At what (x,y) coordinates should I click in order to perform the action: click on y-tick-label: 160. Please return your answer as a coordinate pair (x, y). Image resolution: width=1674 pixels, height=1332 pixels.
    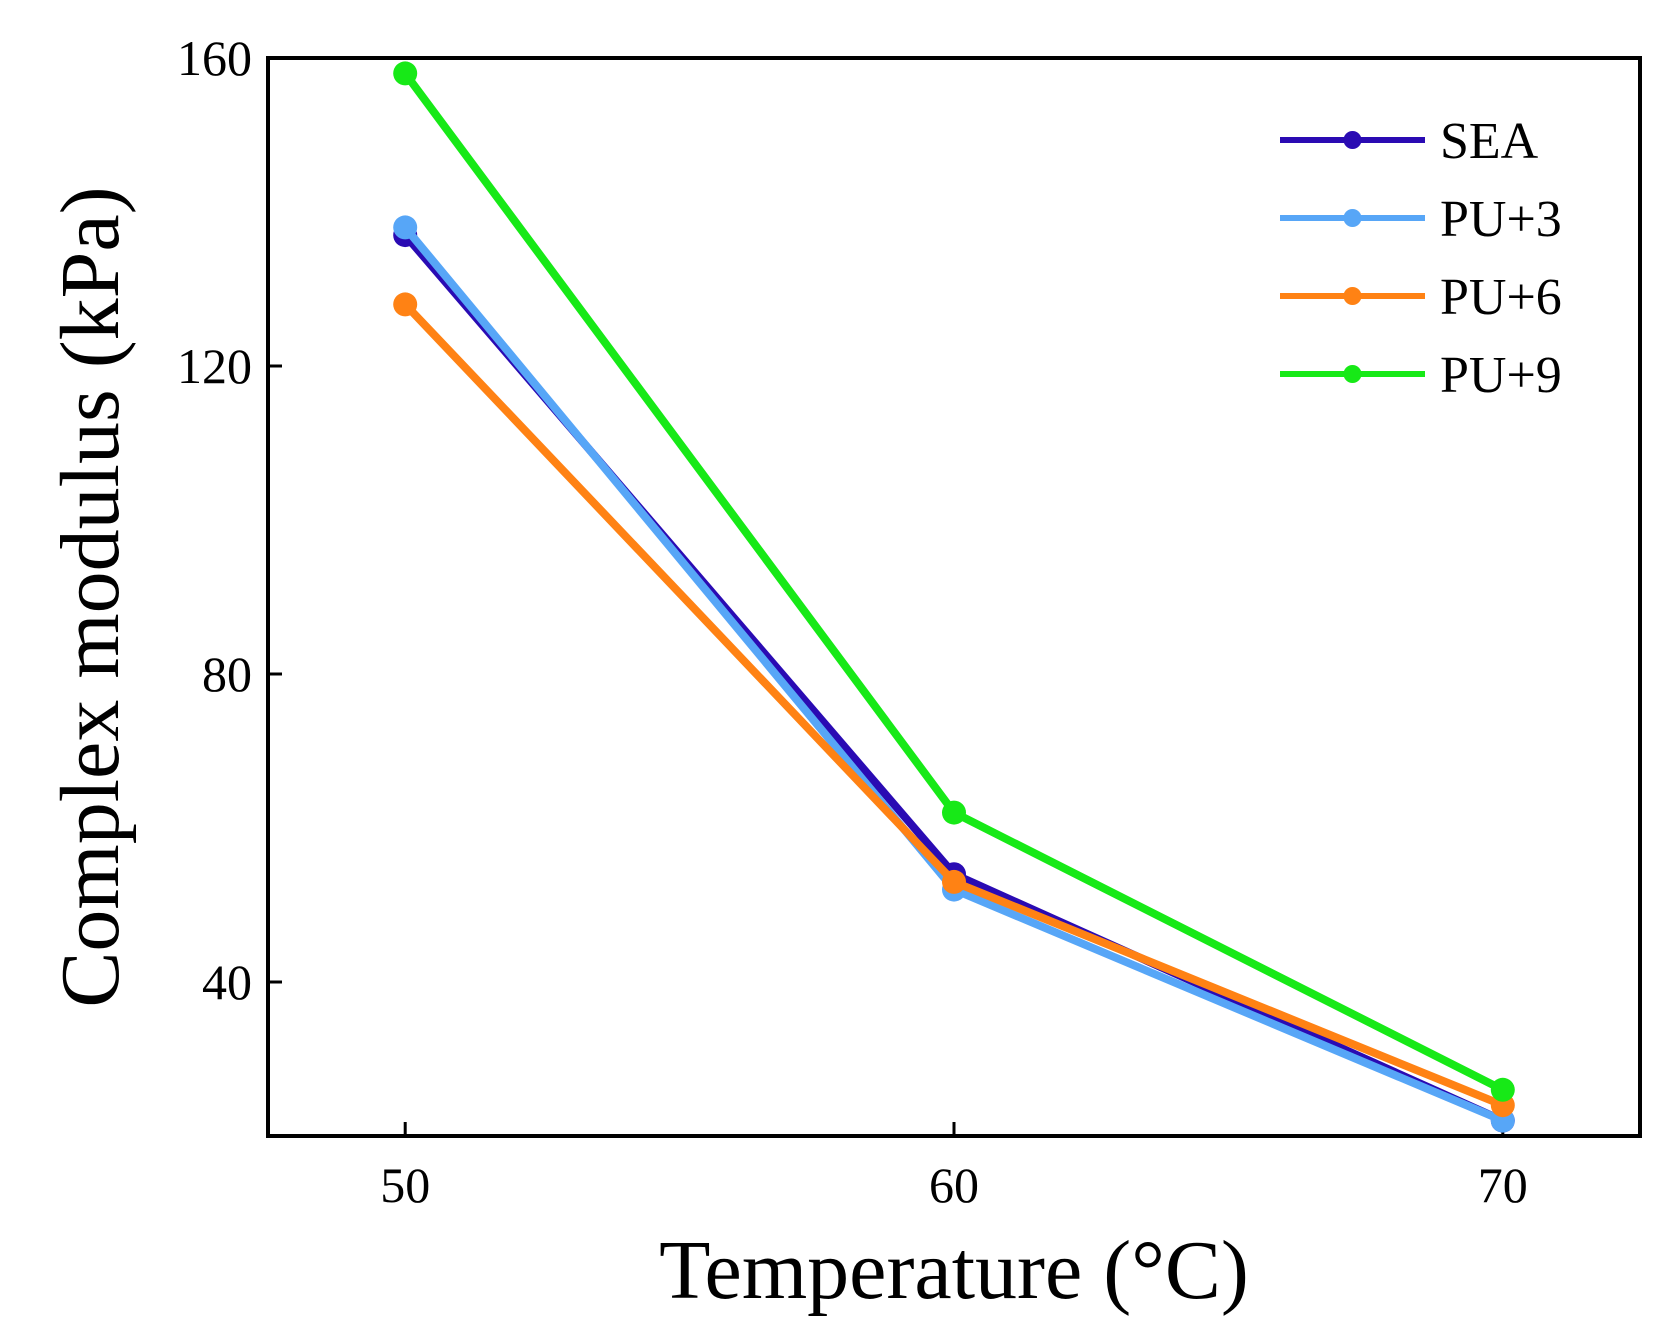
    Looking at the image, I should click on (214, 58).